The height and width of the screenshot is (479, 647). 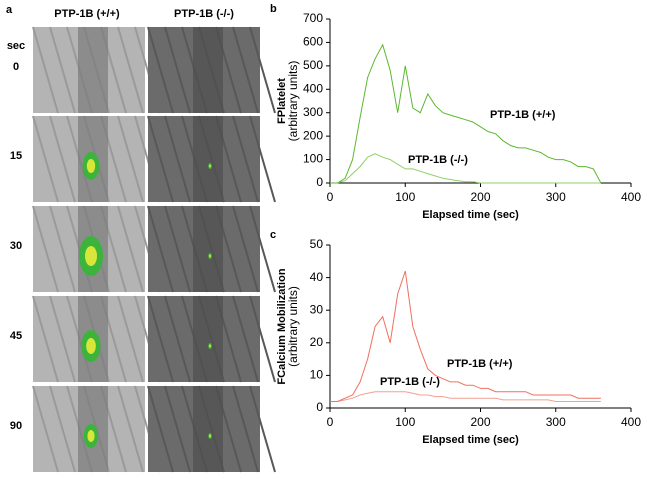 What do you see at coordinates (313, 18) in the screenshot?
I see `y-tick-label: 700` at bounding box center [313, 18].